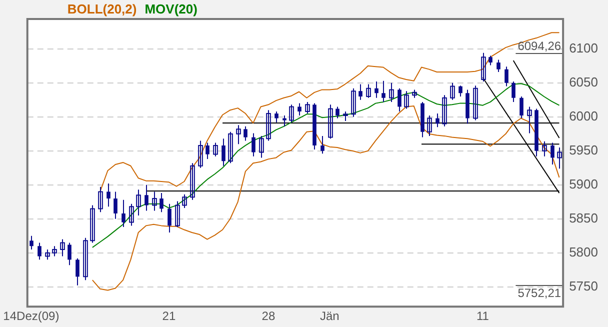 The image size is (608, 327). What do you see at coordinates (31, 316) in the screenshot?
I see `x-tick-label: 14Dez(09)` at bounding box center [31, 316].